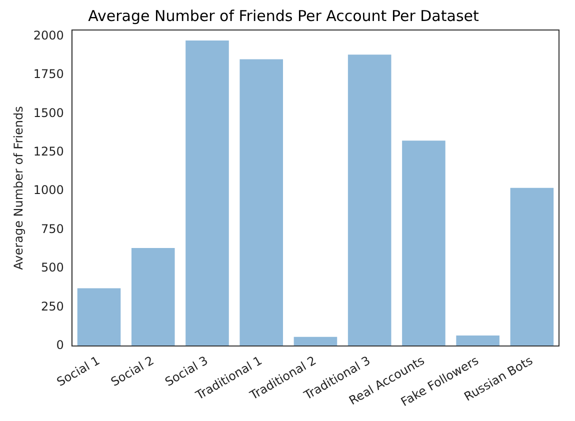  What do you see at coordinates (18, 188) in the screenshot?
I see `y-axis-title: Average Number of Friends` at bounding box center [18, 188].